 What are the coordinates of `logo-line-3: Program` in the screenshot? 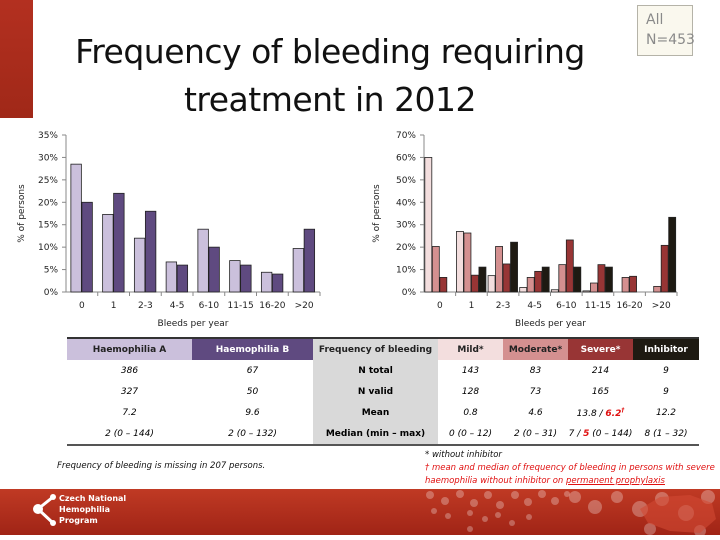 It's located at (78, 520).